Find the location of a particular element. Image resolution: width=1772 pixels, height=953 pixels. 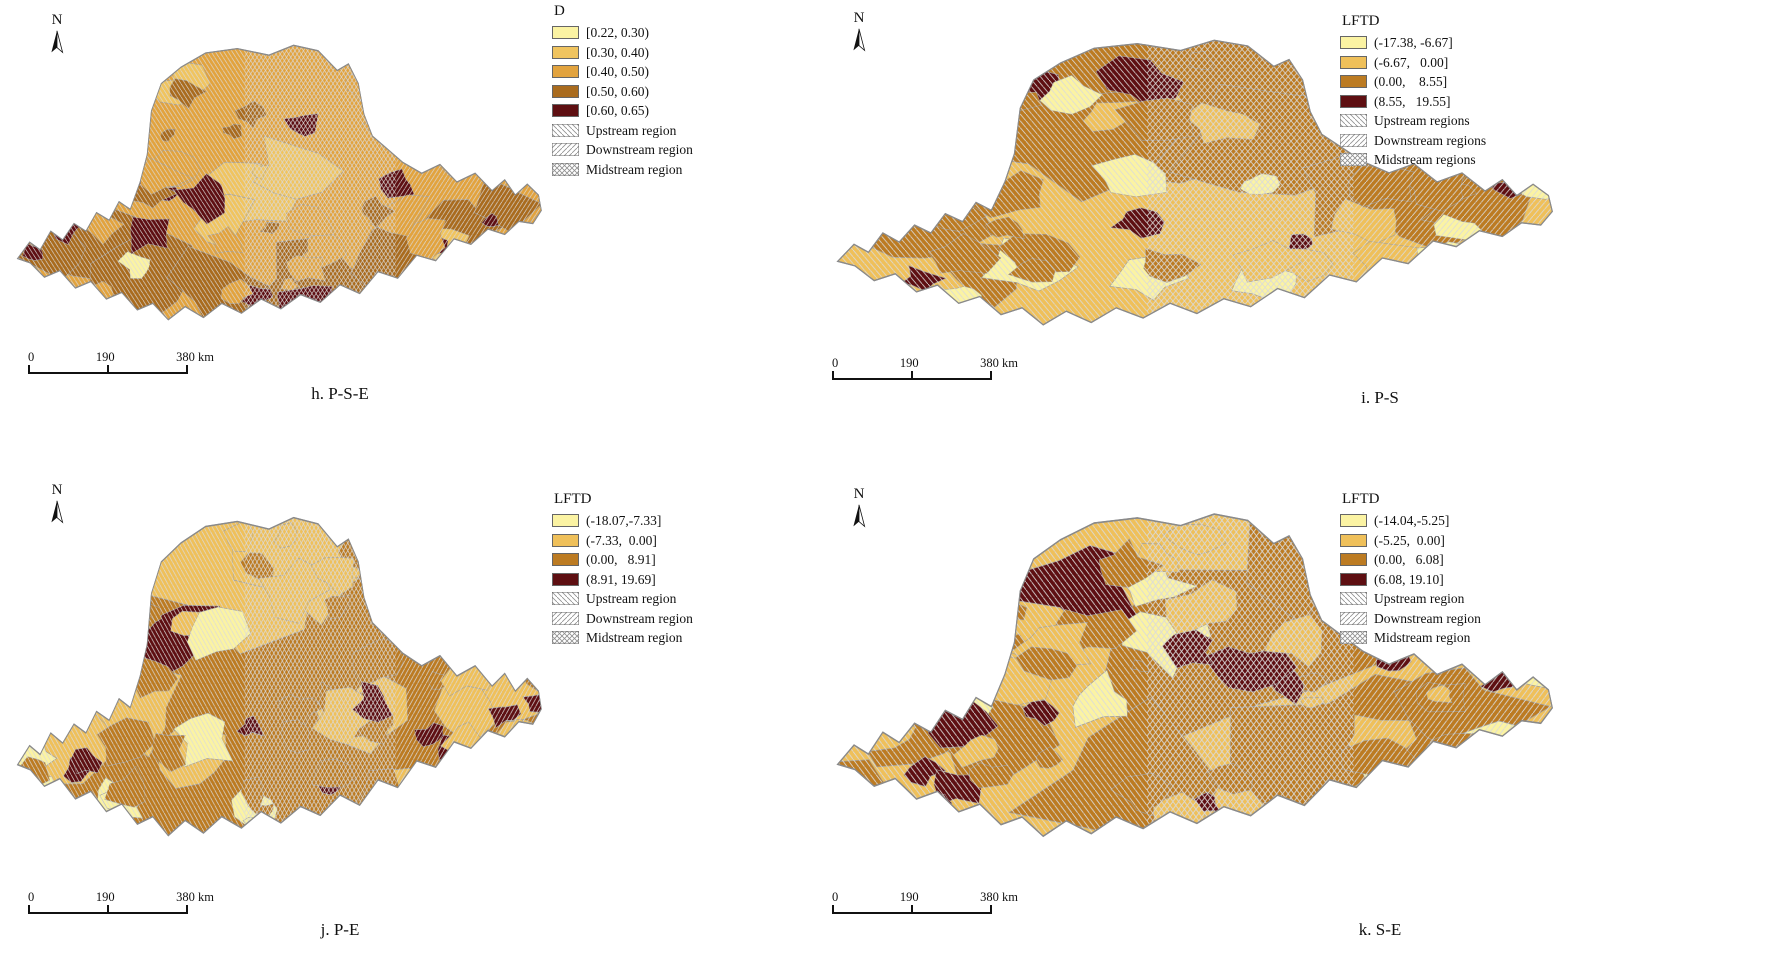

legend-class-label: [0.50, 0.60) is located at coordinates (617, 91).